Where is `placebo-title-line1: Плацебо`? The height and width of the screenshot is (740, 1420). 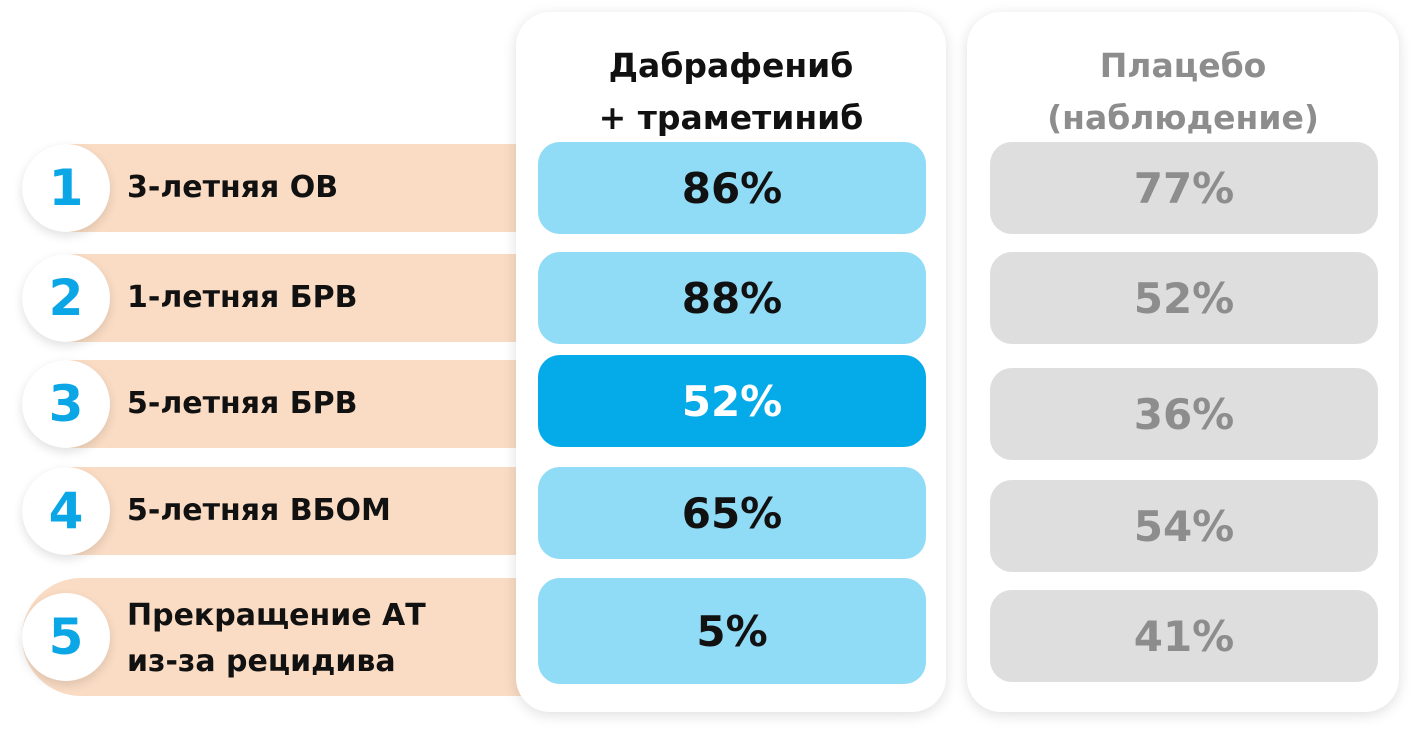
placebo-title-line1: Плацебо is located at coordinates (1183, 65).